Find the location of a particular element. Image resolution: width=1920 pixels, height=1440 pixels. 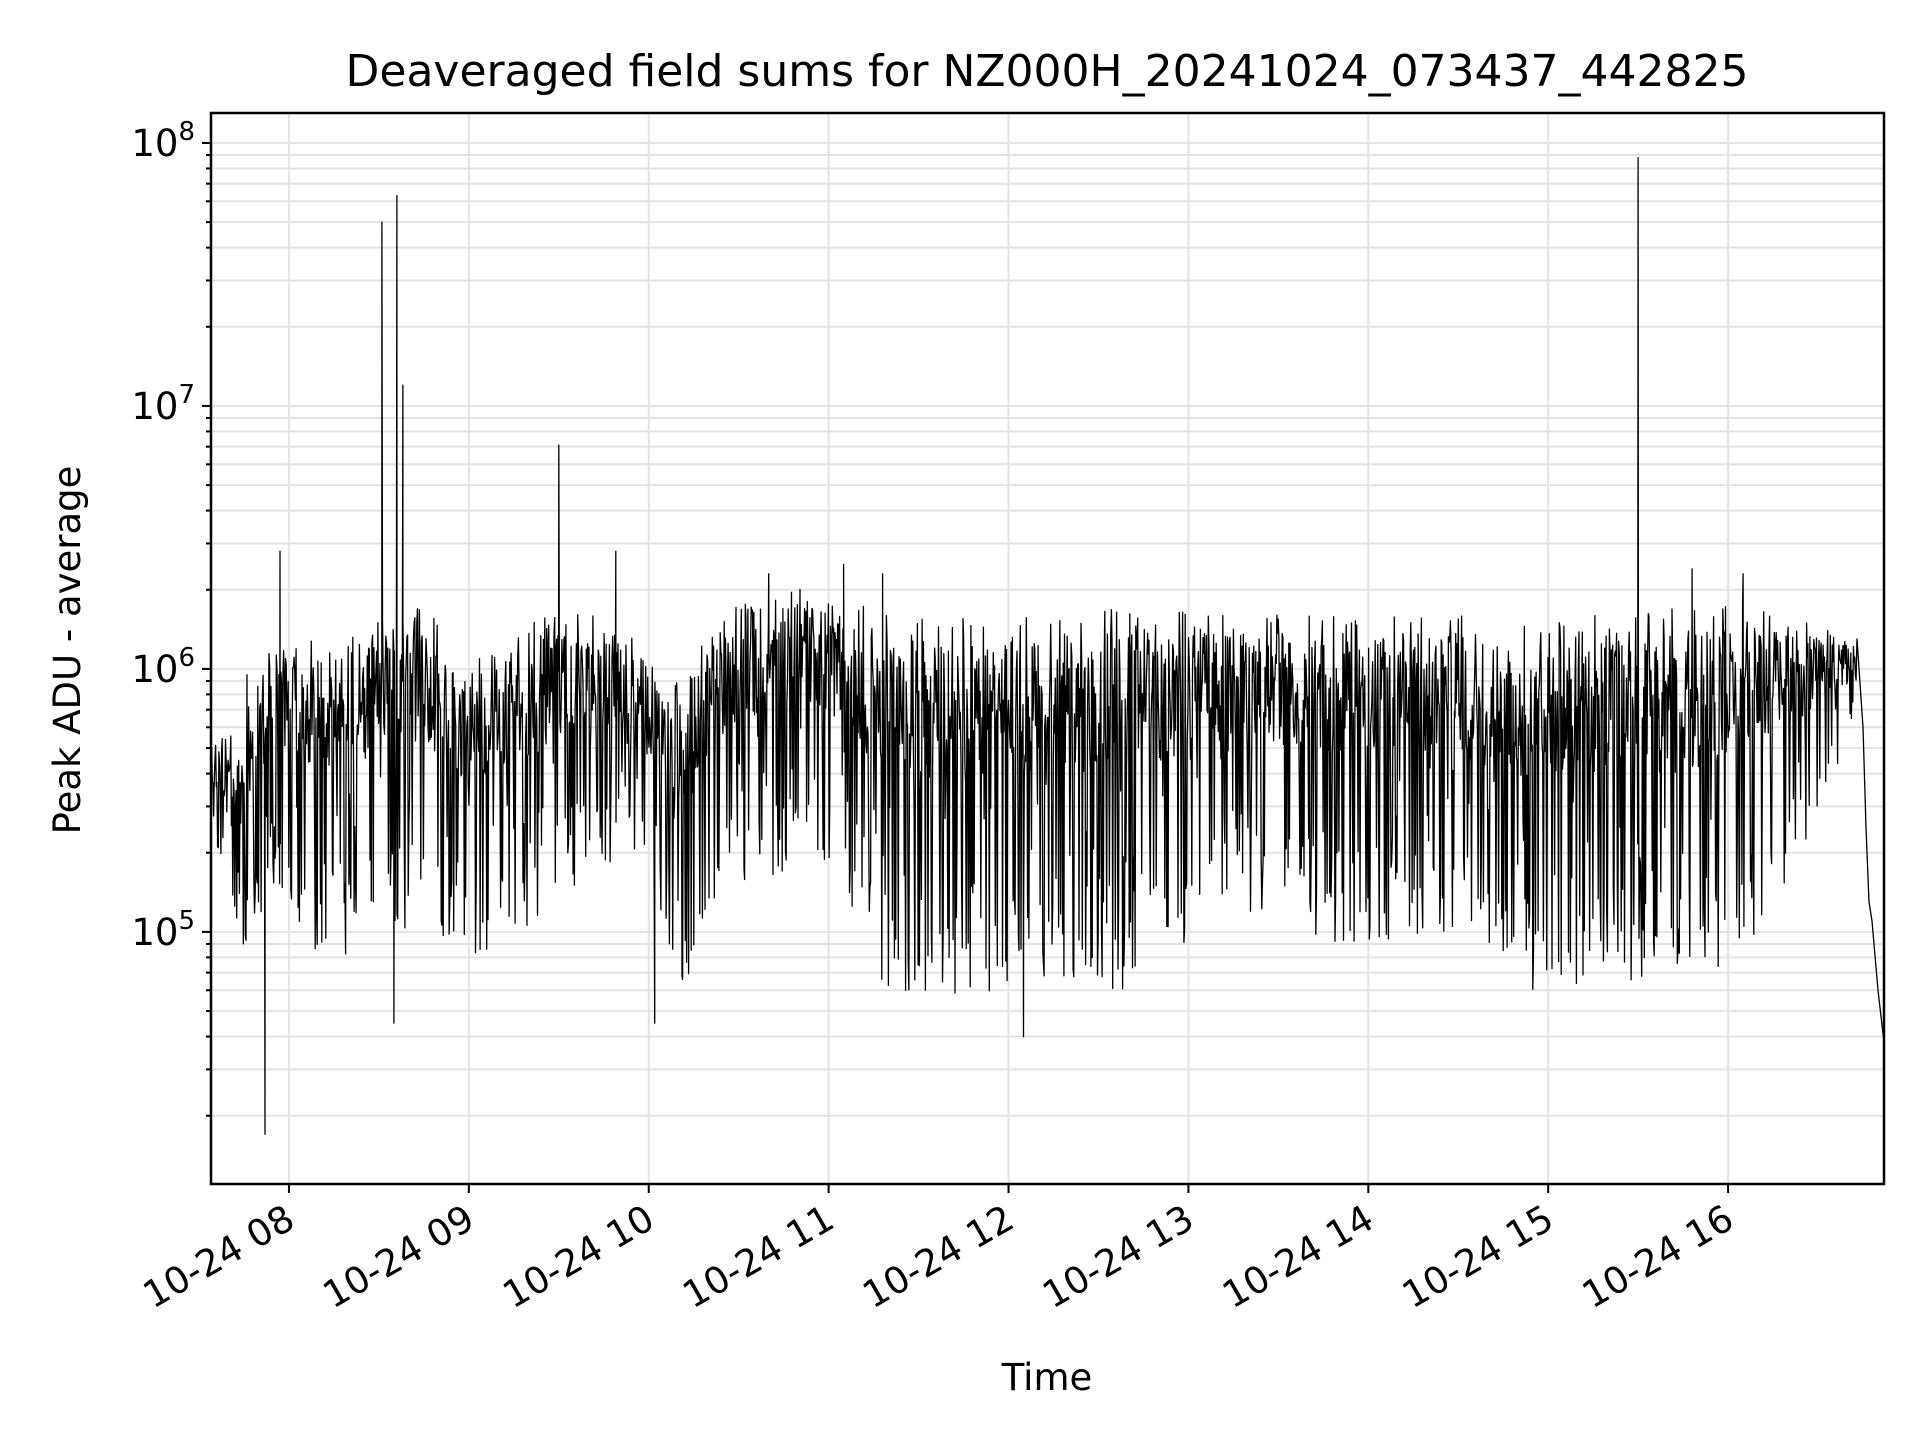

y-tick-label: 10⁸ is located at coordinates (163, 141).